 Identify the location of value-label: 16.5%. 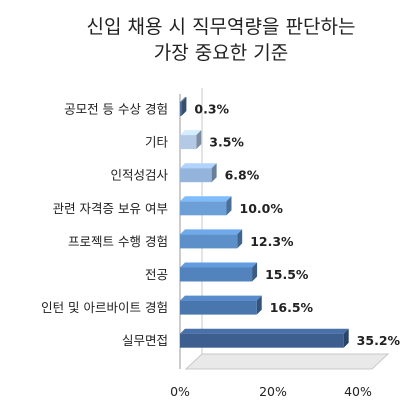
(292, 307).